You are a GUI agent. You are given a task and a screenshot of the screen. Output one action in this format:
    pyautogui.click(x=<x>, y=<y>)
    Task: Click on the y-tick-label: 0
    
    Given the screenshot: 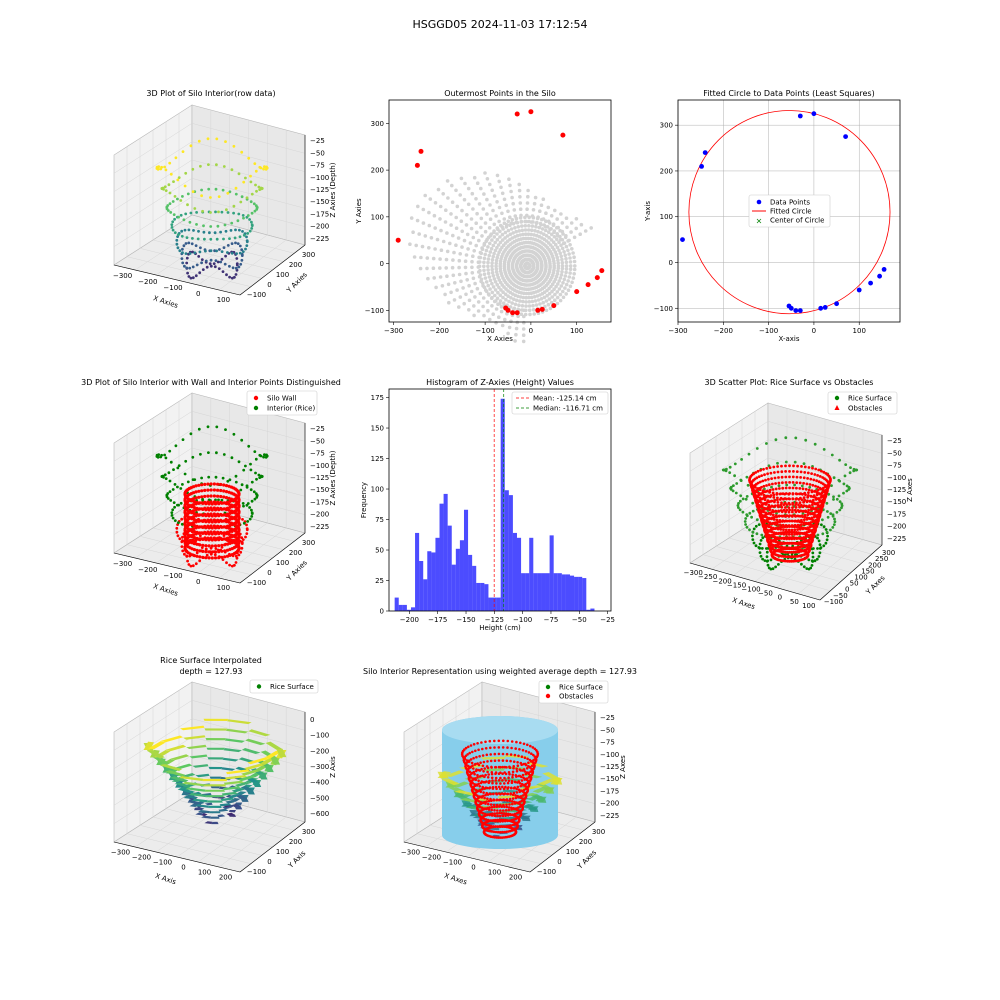 What is the action you would take?
    pyautogui.click(x=269, y=573)
    